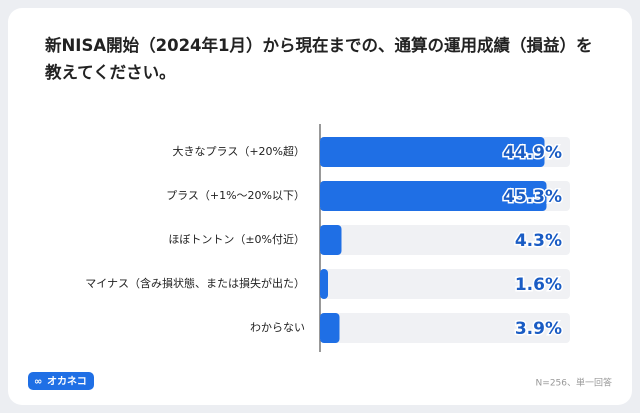 This screenshot has height=413, width=640. What do you see at coordinates (235, 195) in the screenshot?
I see `category-label: プラス（+1%～20%以下）` at bounding box center [235, 195].